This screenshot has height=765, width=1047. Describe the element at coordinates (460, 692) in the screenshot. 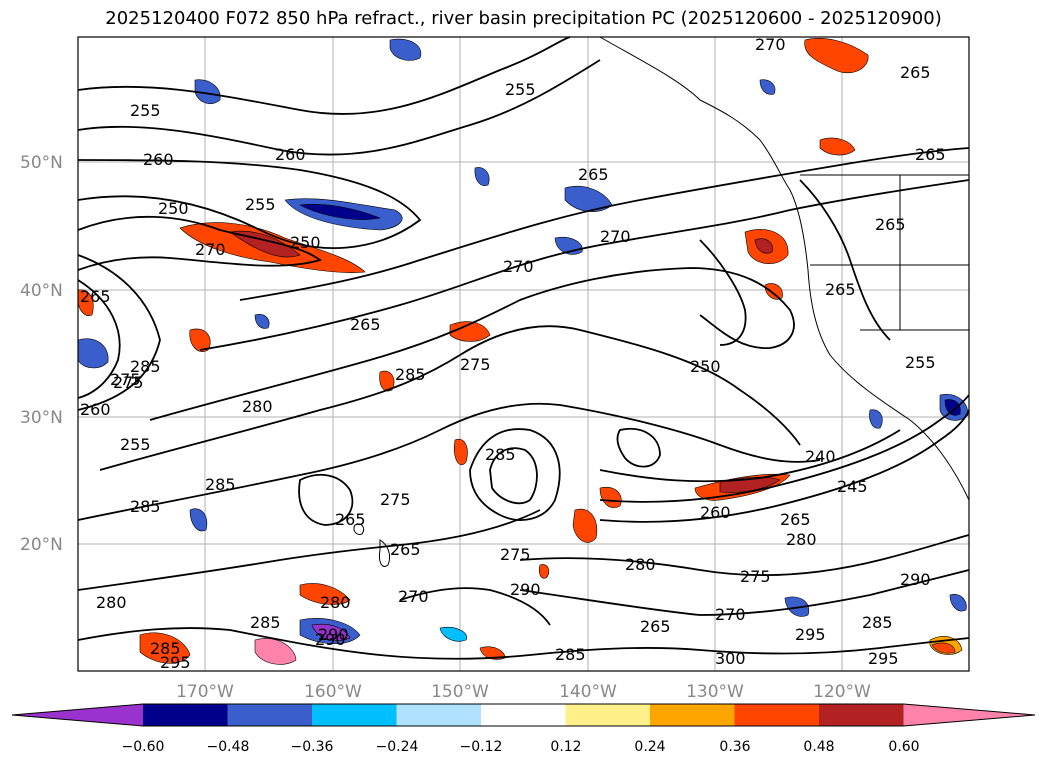

I see `lon-label-150w: 150°W` at that location.